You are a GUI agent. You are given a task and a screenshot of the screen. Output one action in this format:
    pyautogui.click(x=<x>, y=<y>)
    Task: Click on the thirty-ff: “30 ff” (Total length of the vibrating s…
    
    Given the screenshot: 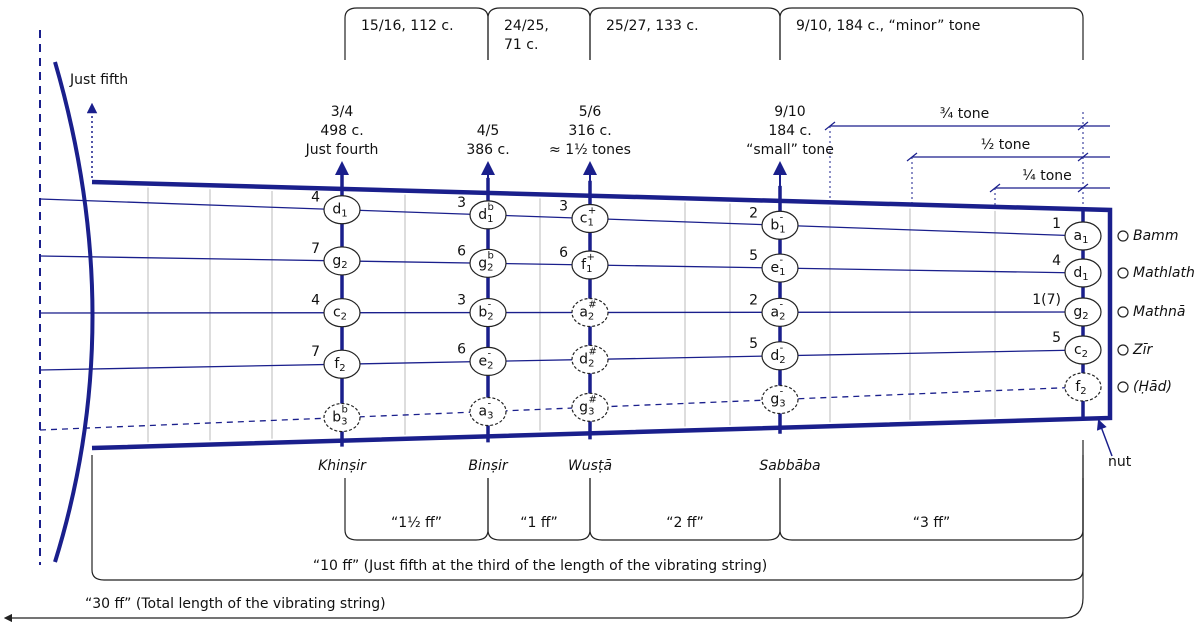 What is the action you would take?
    pyautogui.click(x=235, y=604)
    